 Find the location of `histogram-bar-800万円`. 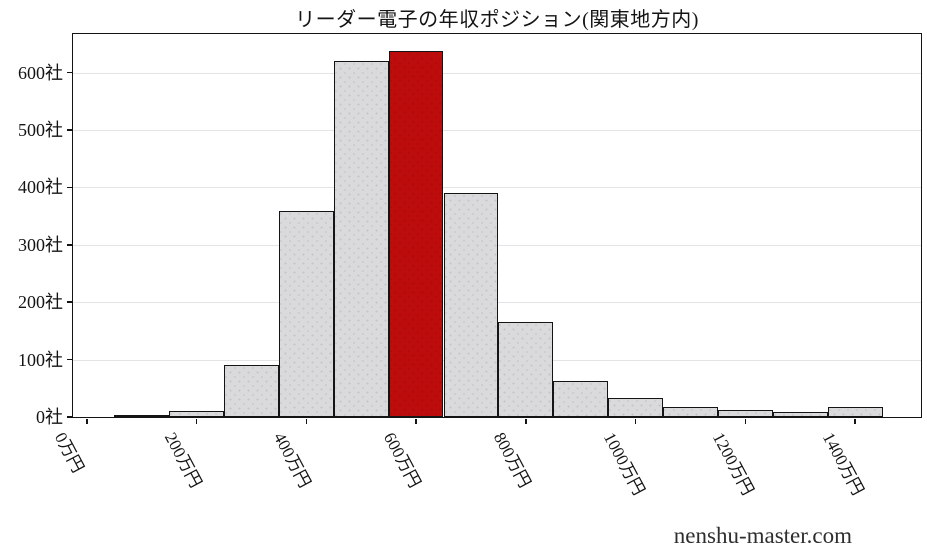

histogram-bar-800万円 is located at coordinates (526, 369).